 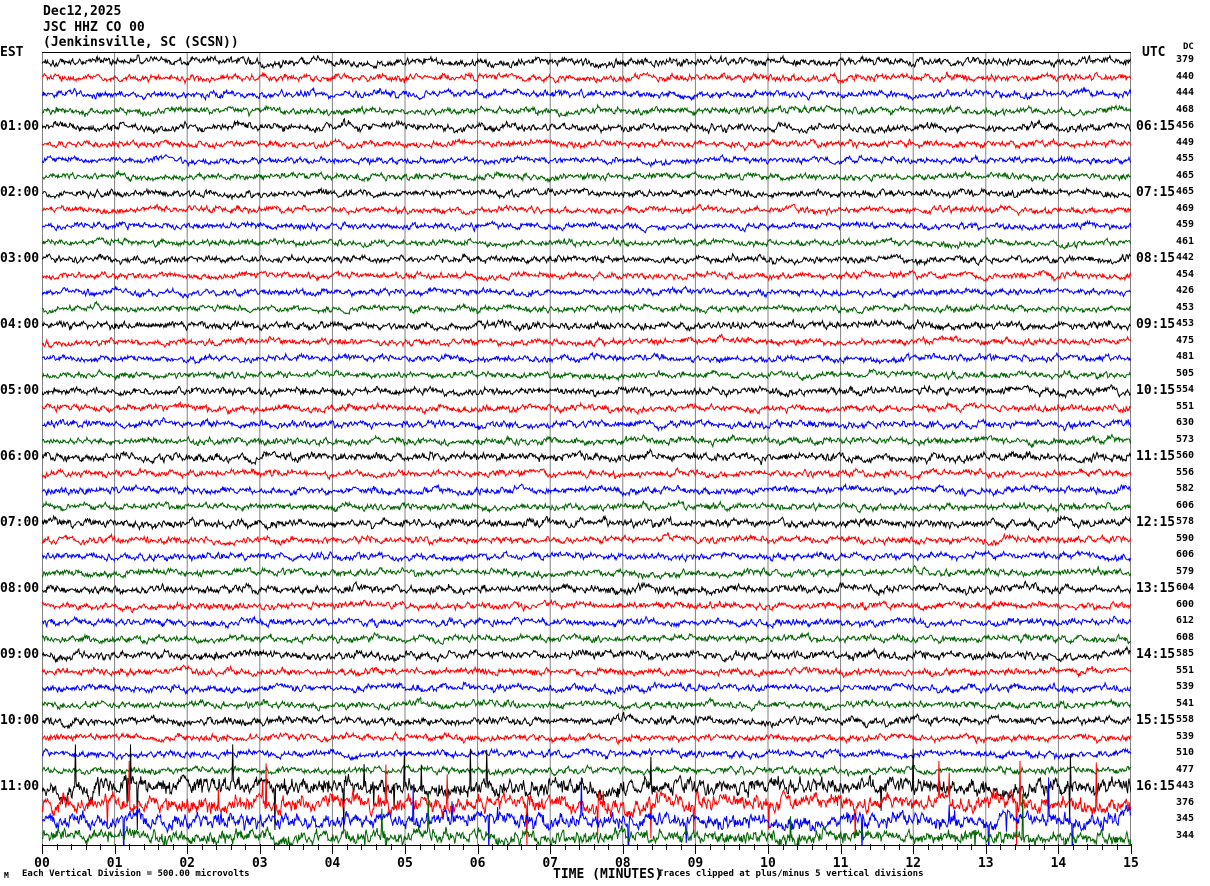 I want to click on dc-value: 582, so click(x=1185, y=489).